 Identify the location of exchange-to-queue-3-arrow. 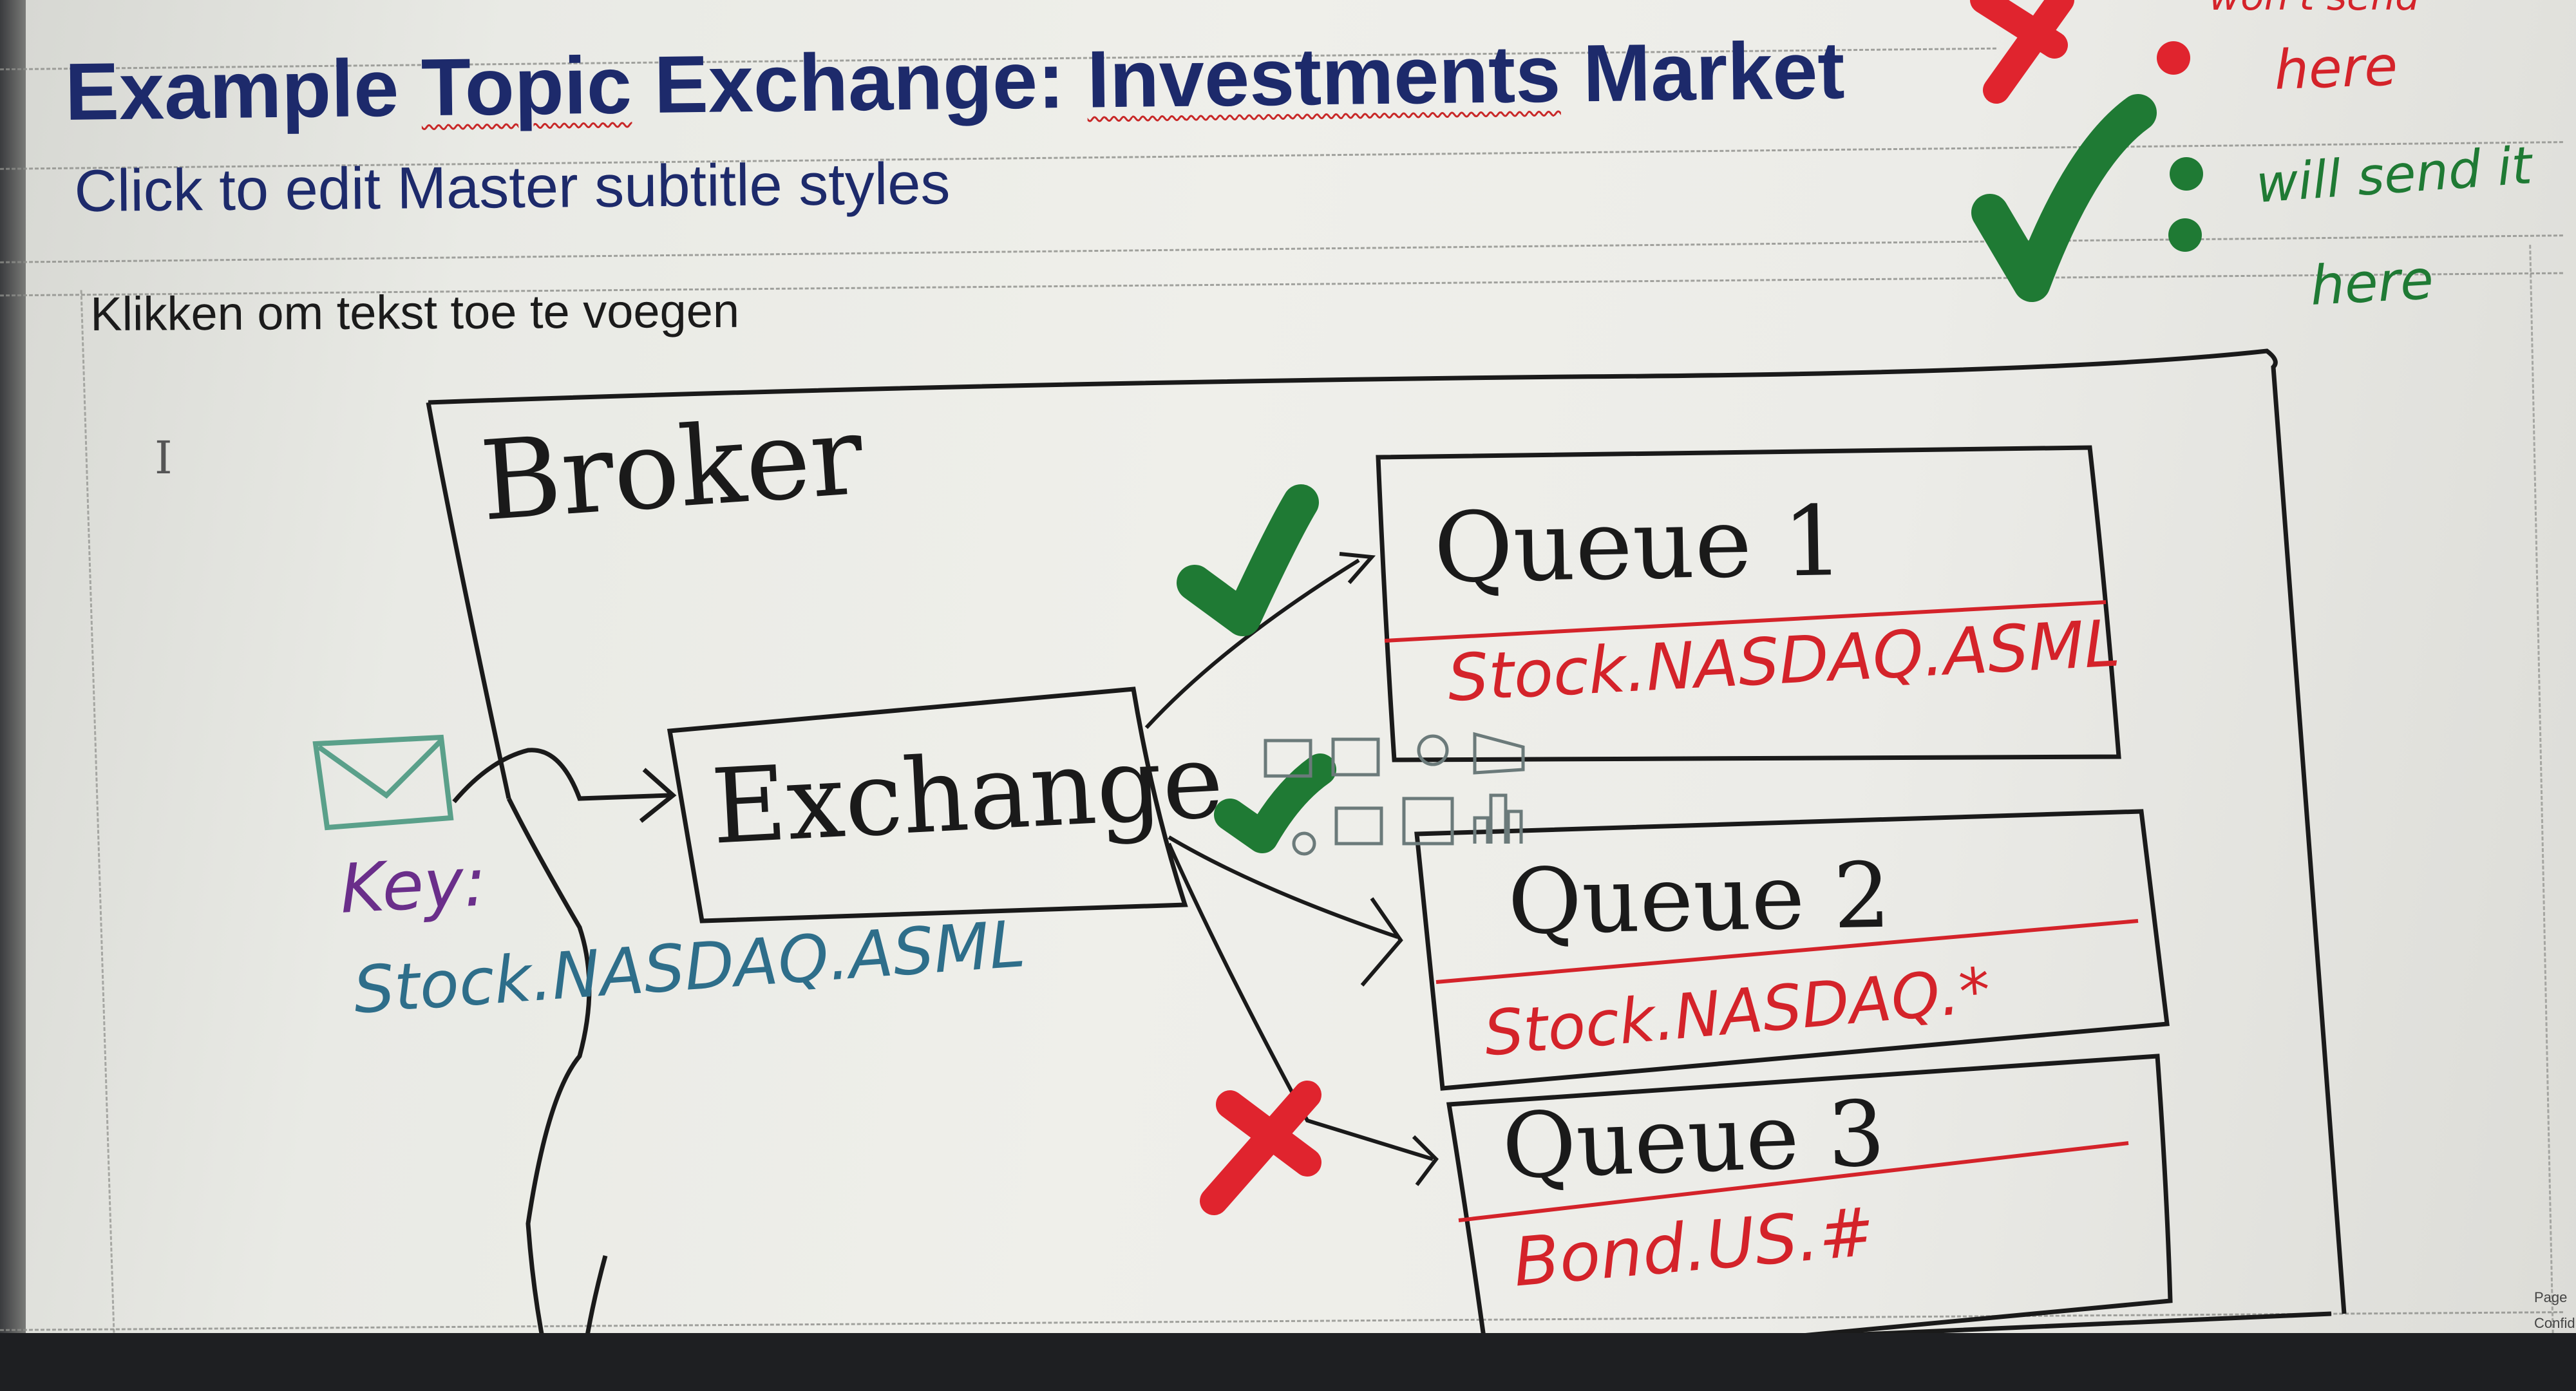
(1300, 1001).